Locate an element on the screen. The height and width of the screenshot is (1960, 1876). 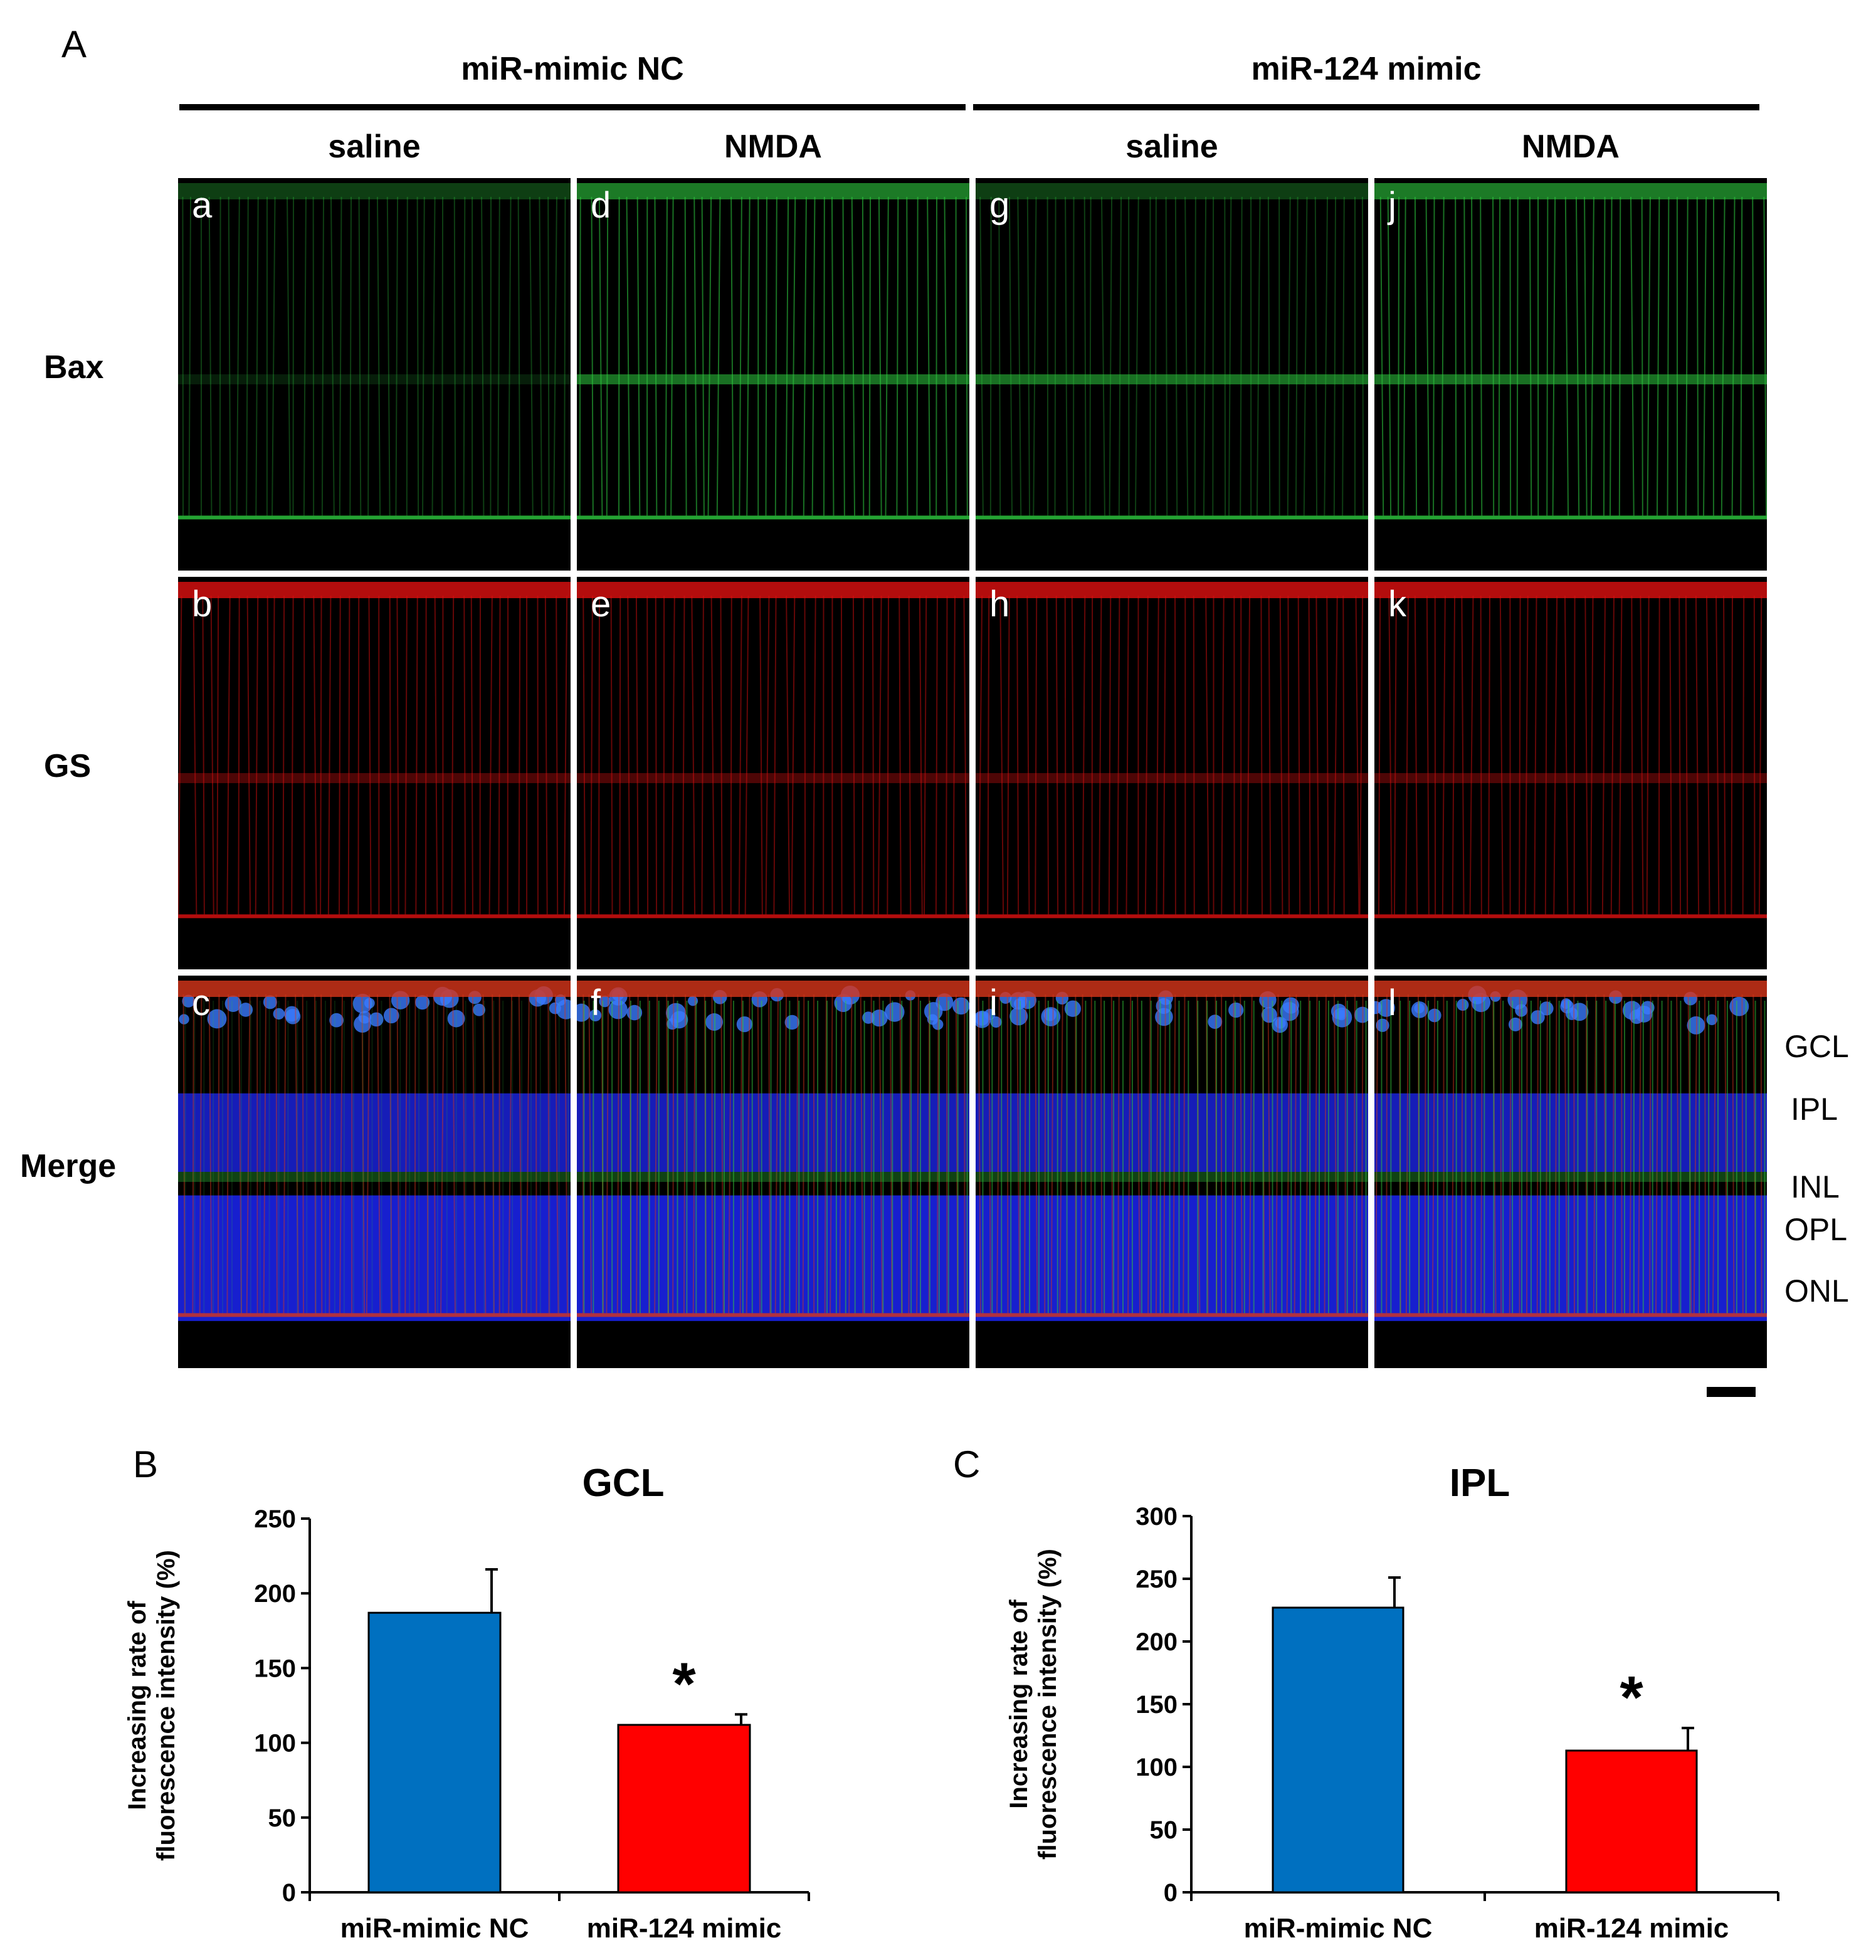
micrograph-j: j is located at coordinates (1570, 374).